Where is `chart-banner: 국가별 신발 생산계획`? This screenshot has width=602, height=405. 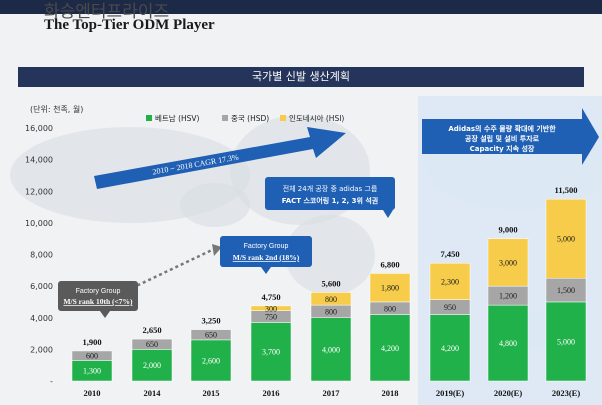
chart-banner: 국가별 신발 생산계획 is located at coordinates (301, 77).